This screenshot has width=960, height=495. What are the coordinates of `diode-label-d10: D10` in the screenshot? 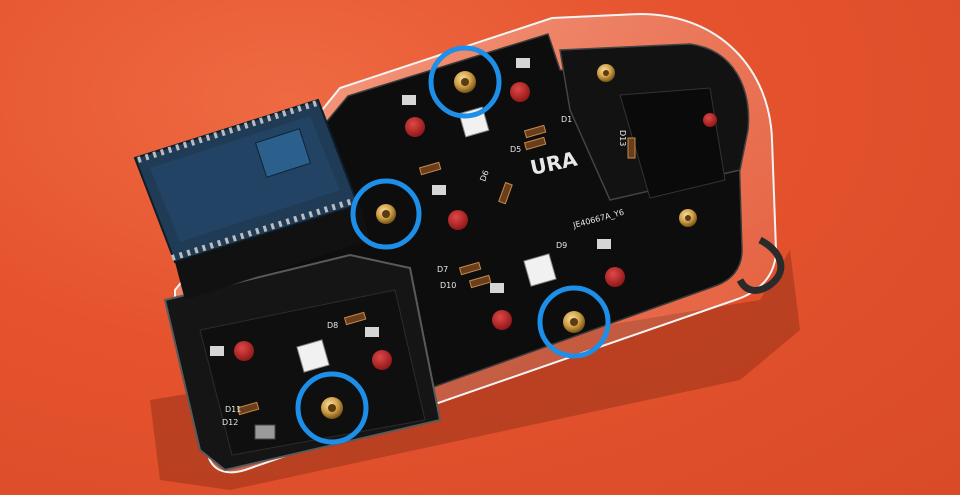 It's located at (448, 285).